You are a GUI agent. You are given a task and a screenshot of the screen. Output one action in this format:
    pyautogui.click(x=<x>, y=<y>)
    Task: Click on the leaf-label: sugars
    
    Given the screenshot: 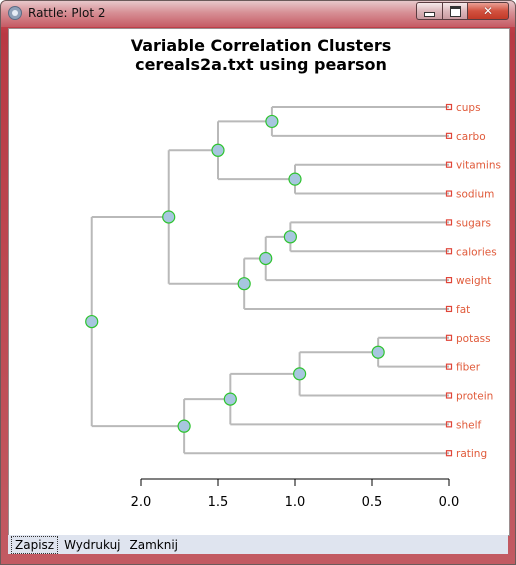 What is the action you would take?
    pyautogui.click(x=473, y=223)
    